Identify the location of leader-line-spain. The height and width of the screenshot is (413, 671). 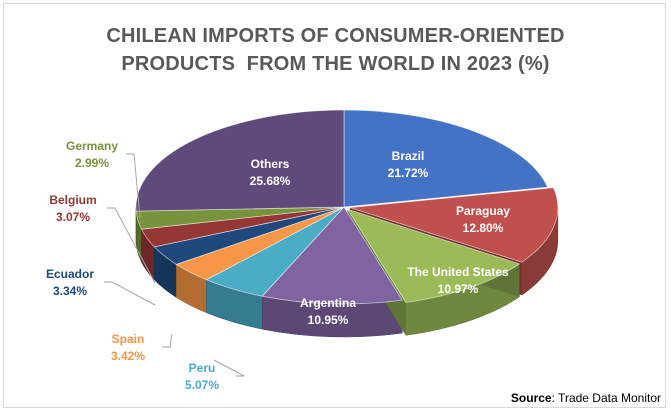
(167, 340).